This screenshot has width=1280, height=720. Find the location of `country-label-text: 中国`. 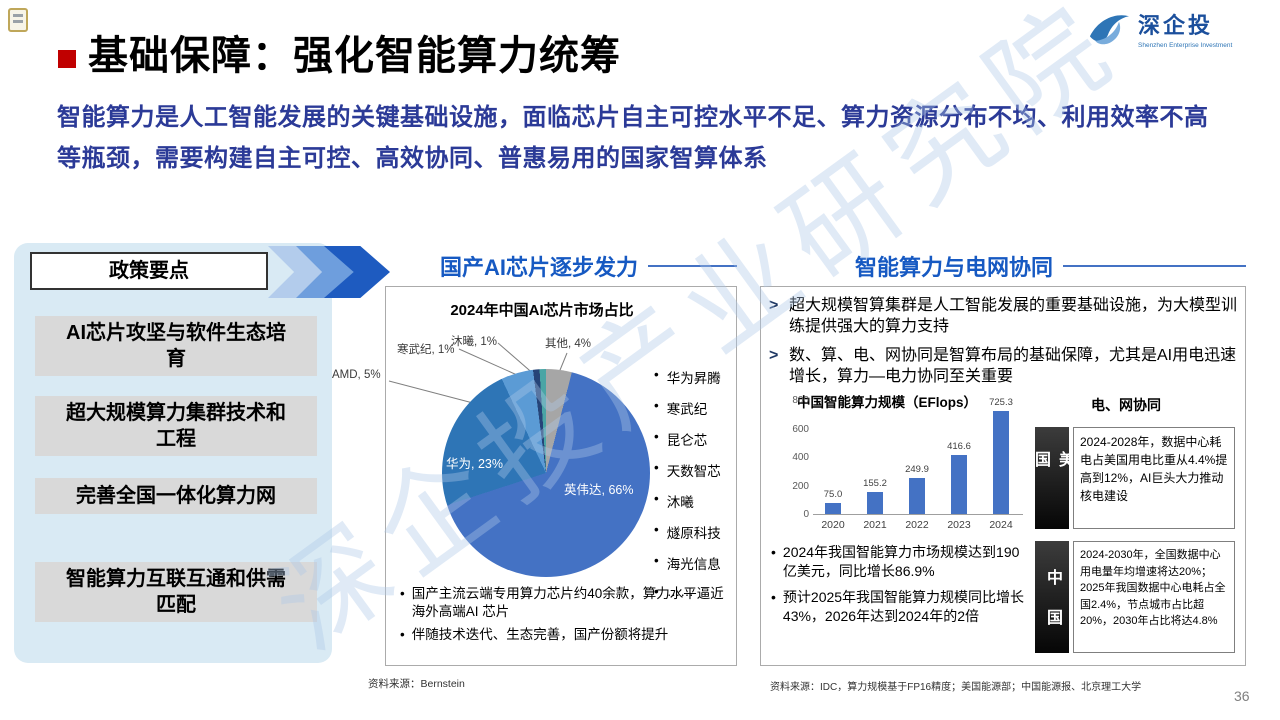

country-label-text: 中国 is located at coordinates (1052, 609).